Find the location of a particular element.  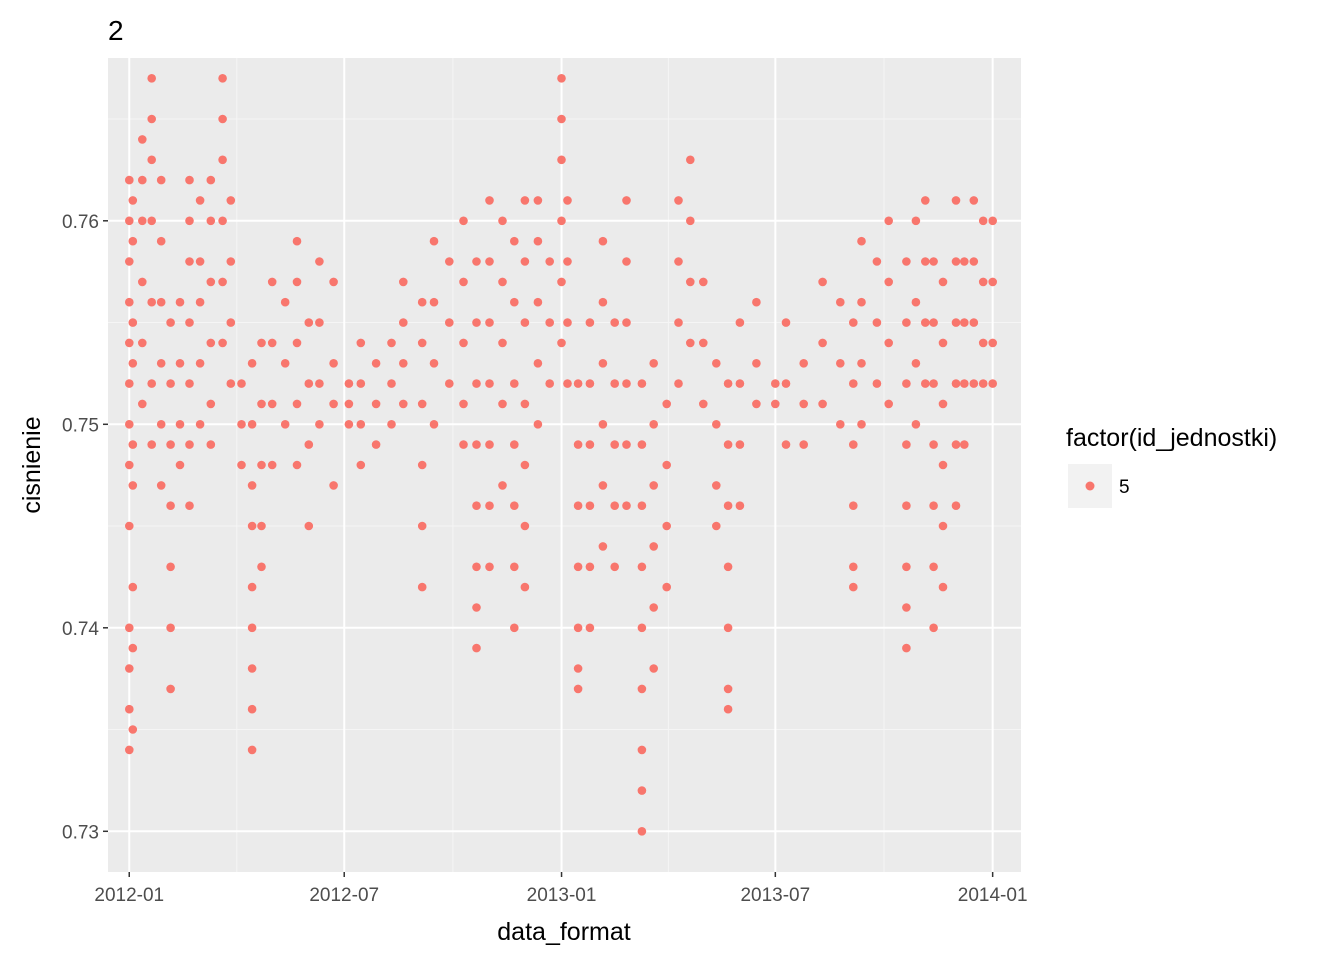

y-tick-label: 0.75 is located at coordinates (80, 425).